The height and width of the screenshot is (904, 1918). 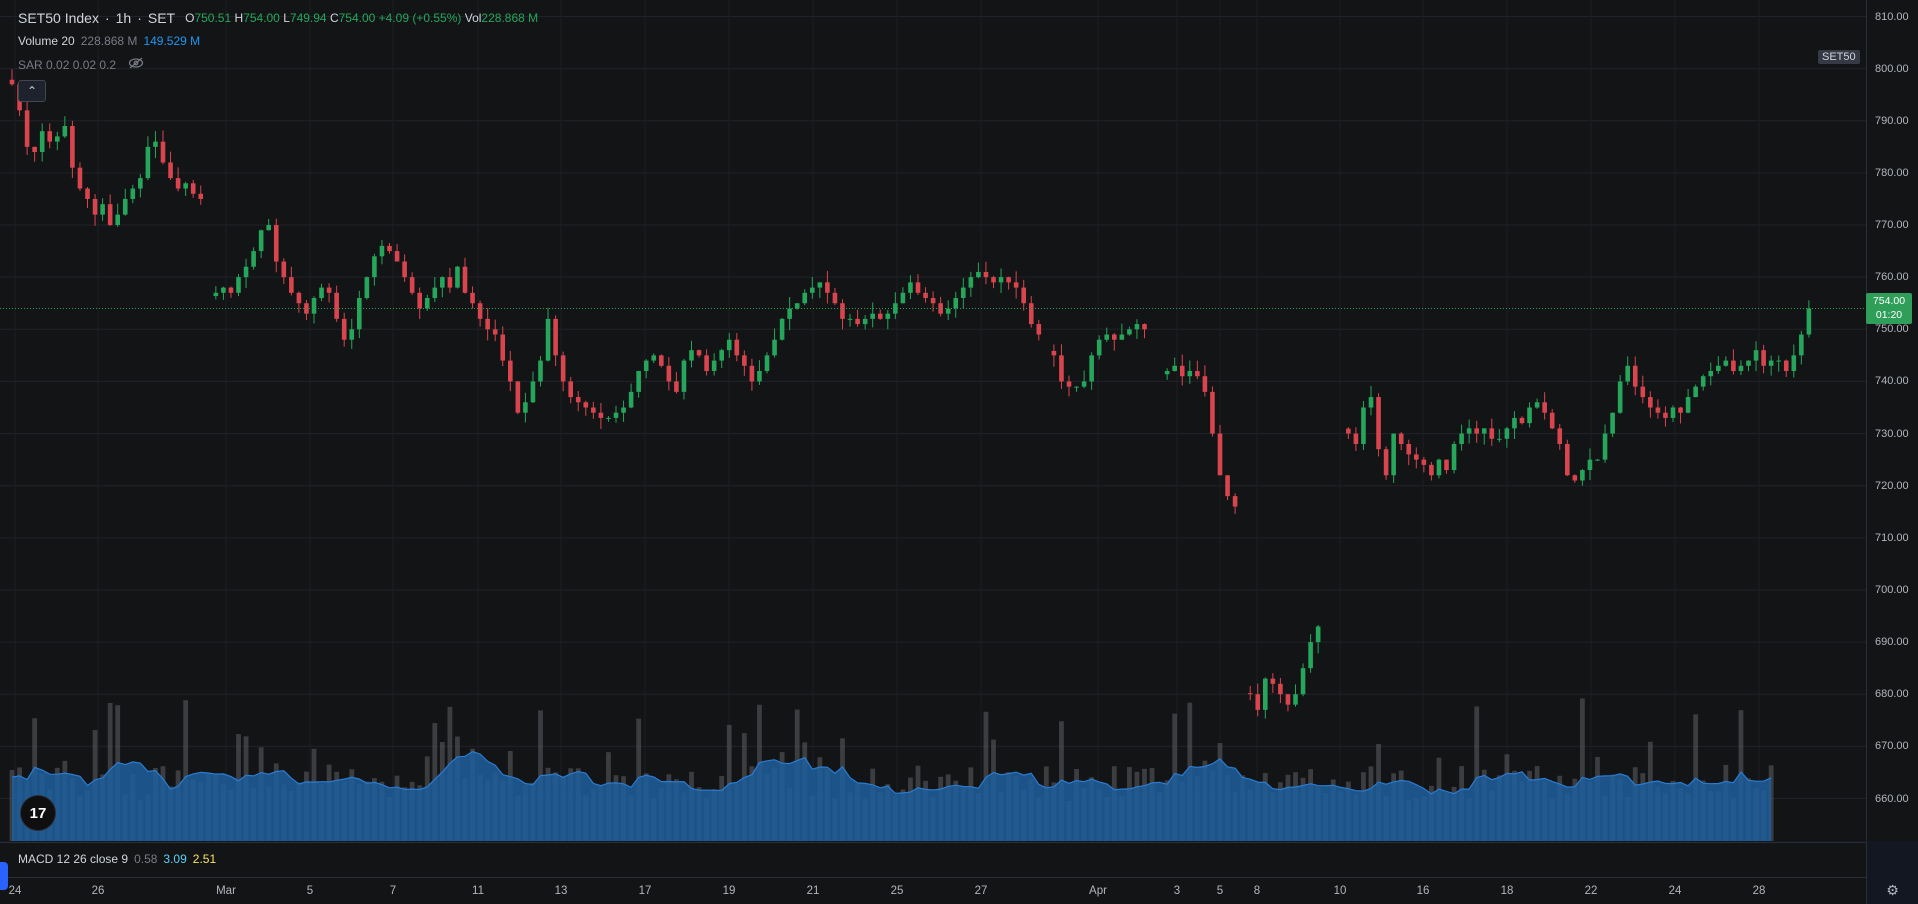 What do you see at coordinates (1892, 68) in the screenshot?
I see `price-tick-label: 800.00` at bounding box center [1892, 68].